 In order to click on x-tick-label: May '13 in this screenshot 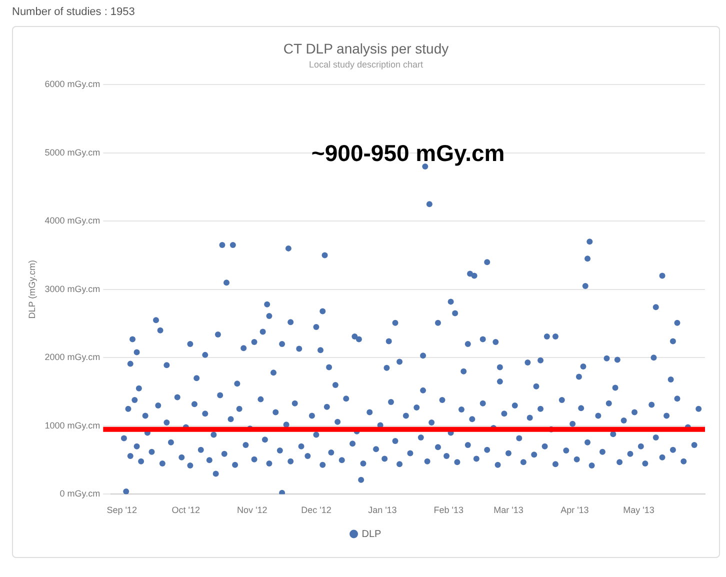, I will do `click(638, 510)`.